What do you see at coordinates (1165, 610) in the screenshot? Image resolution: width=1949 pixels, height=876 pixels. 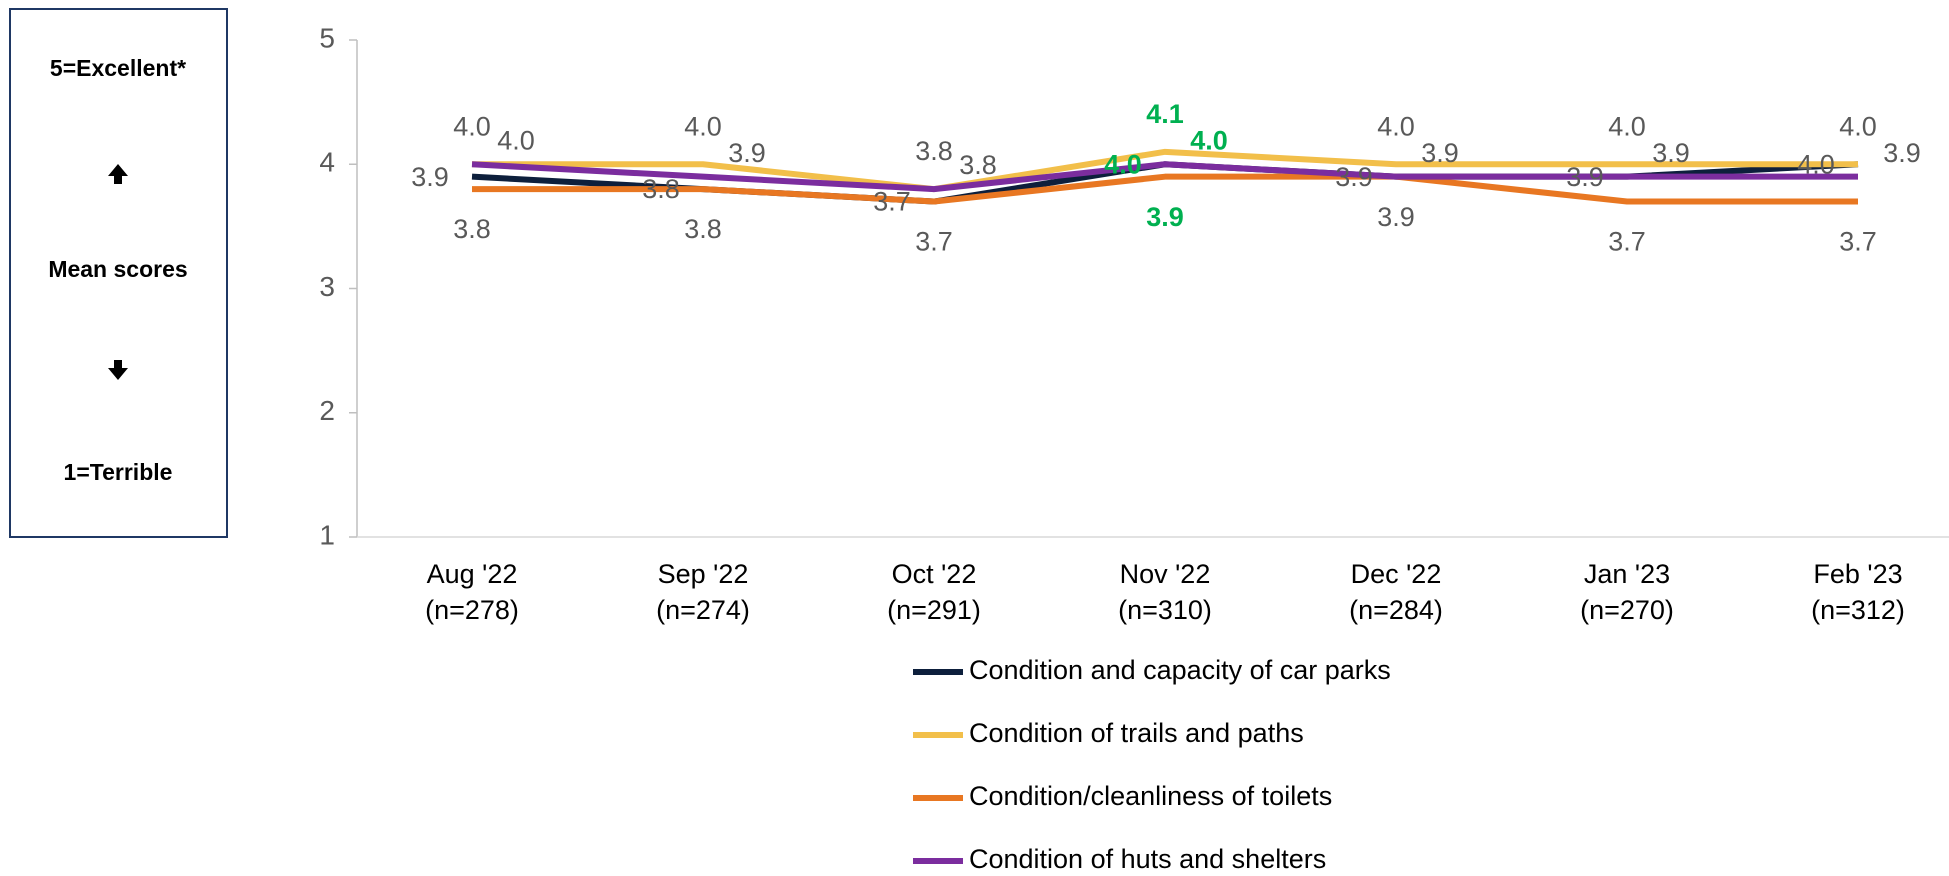 I see `x-tick-note: (n=310)` at bounding box center [1165, 610].